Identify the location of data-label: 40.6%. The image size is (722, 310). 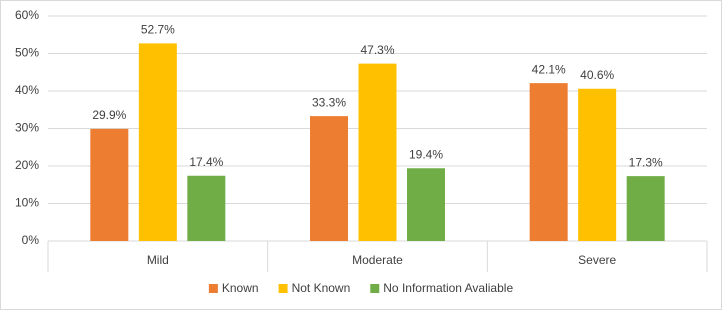
(597, 75).